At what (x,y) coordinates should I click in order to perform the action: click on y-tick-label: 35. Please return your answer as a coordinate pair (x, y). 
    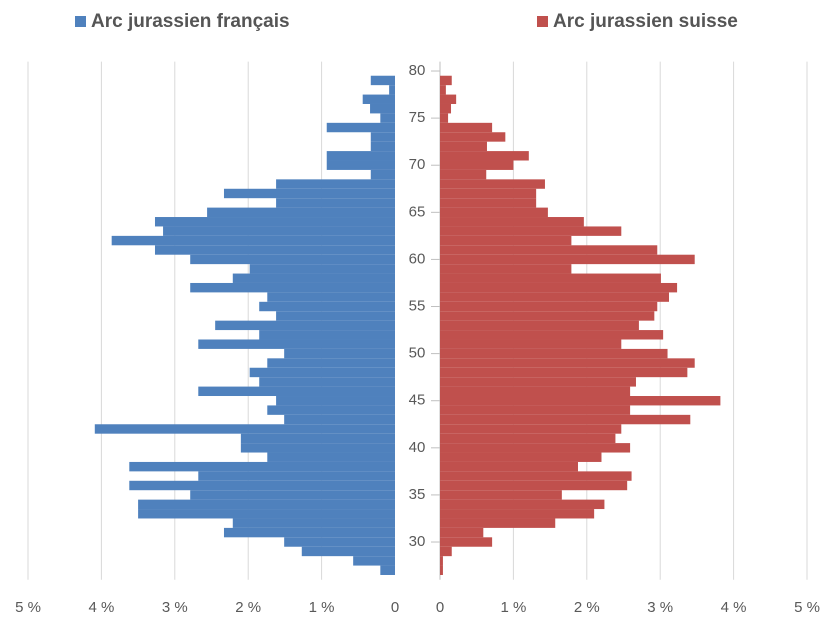
    Looking at the image, I should click on (417, 494).